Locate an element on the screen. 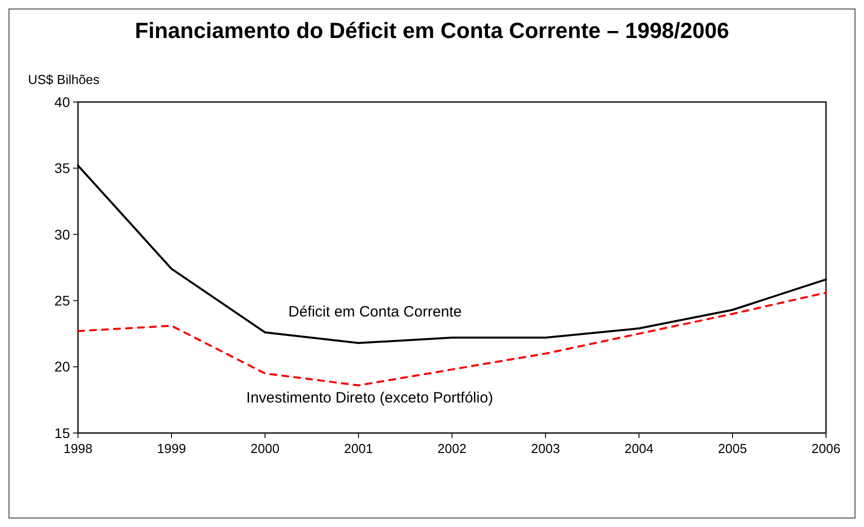 Image resolution: width=864 pixels, height=527 pixels. x-tick-label: 2006 is located at coordinates (826, 448).